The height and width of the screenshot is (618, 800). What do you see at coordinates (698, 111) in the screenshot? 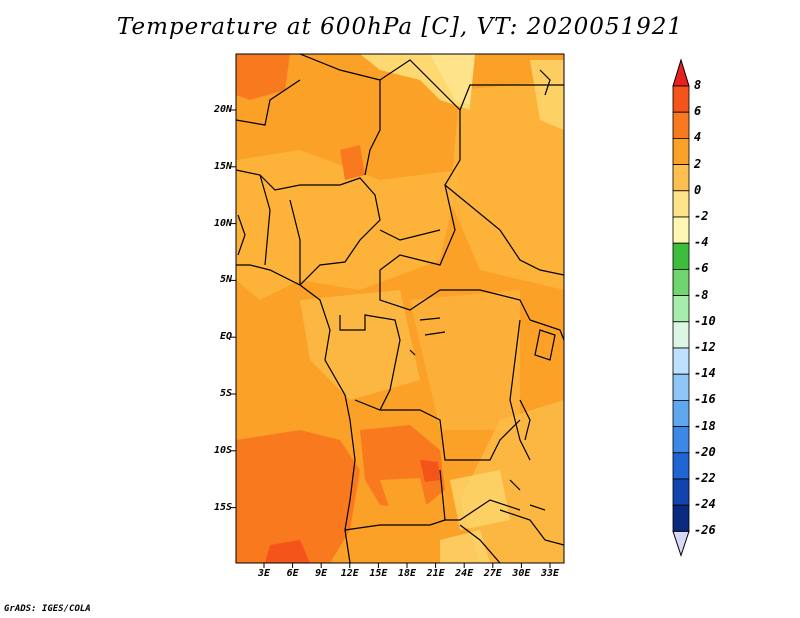
I see `colorbar-label: 6` at bounding box center [698, 111].